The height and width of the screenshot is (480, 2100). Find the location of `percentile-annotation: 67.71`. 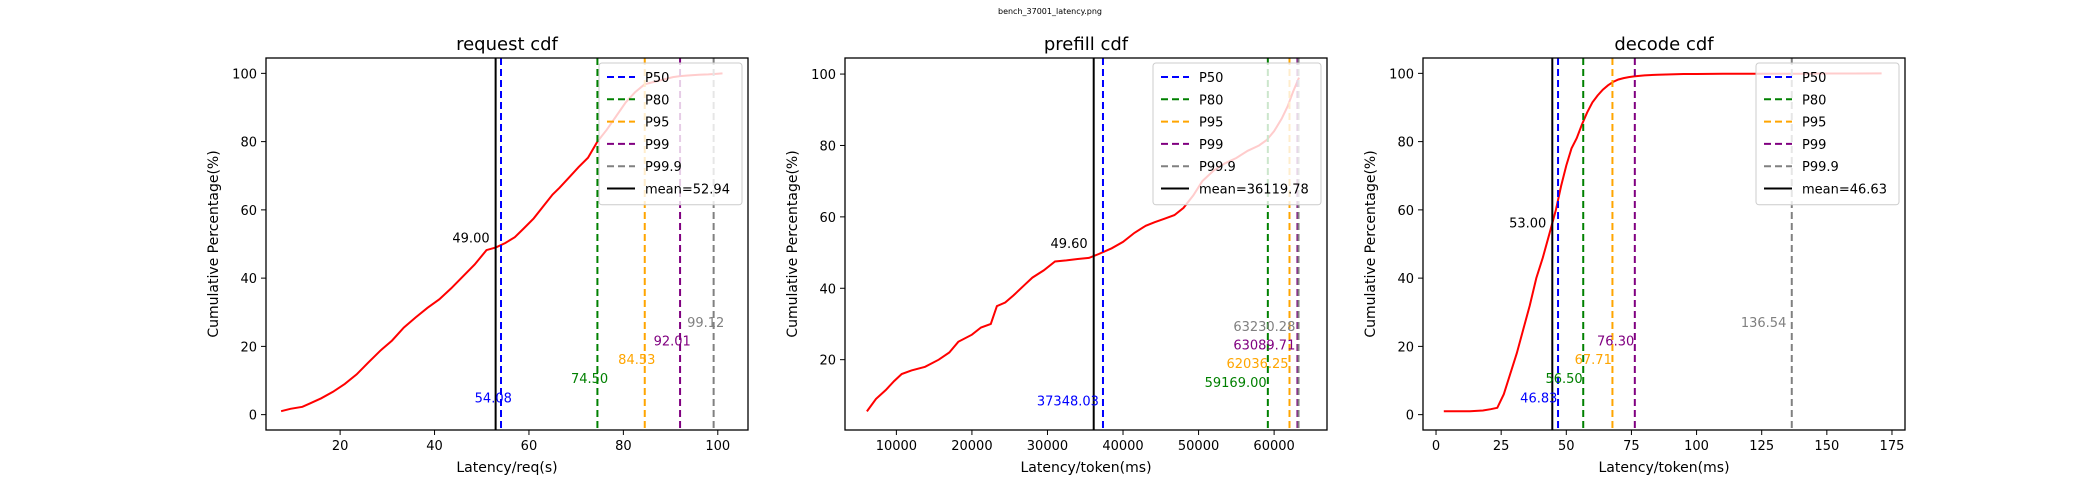

percentile-annotation: 67.71 is located at coordinates (1593, 360).